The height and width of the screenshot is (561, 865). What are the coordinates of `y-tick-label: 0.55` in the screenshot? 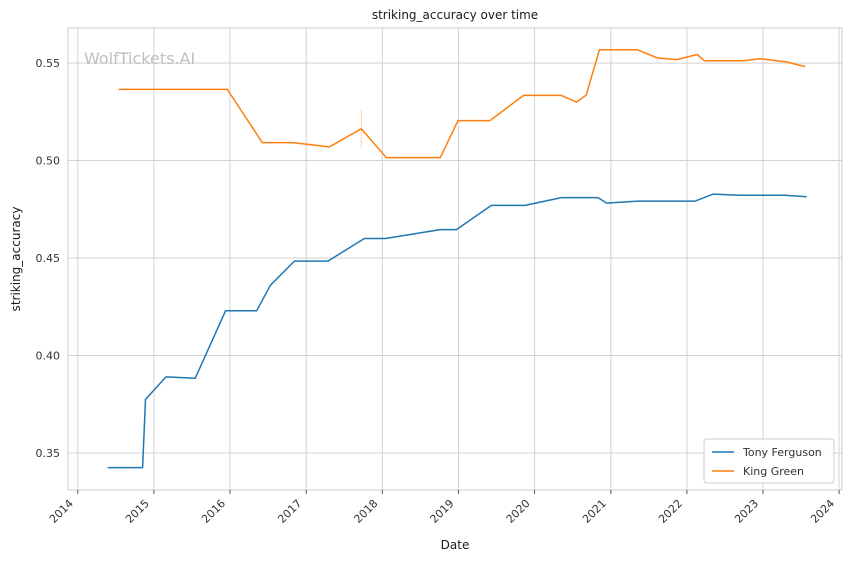 It's located at (48, 63).